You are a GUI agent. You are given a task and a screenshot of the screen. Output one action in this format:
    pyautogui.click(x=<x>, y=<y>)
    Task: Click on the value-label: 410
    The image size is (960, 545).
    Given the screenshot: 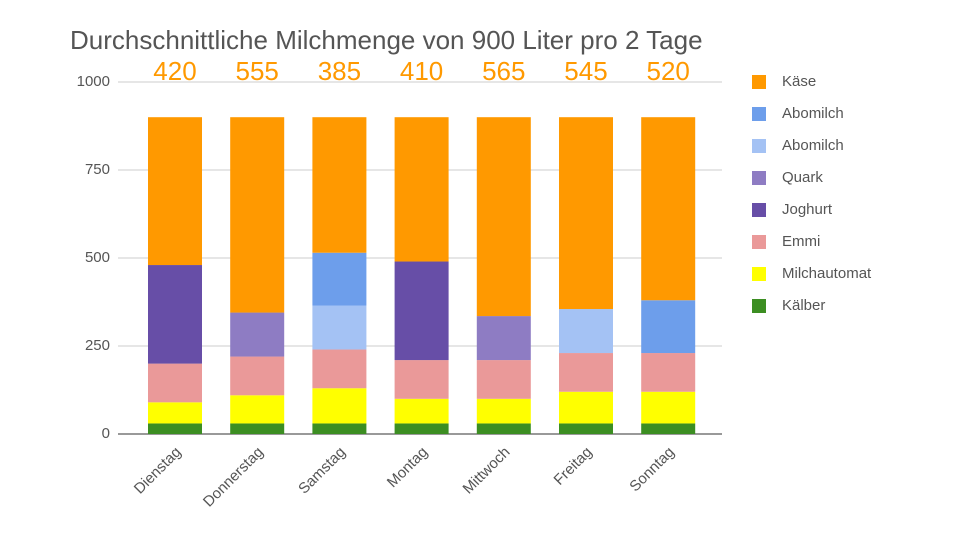 What is the action you would take?
    pyautogui.click(x=421, y=71)
    